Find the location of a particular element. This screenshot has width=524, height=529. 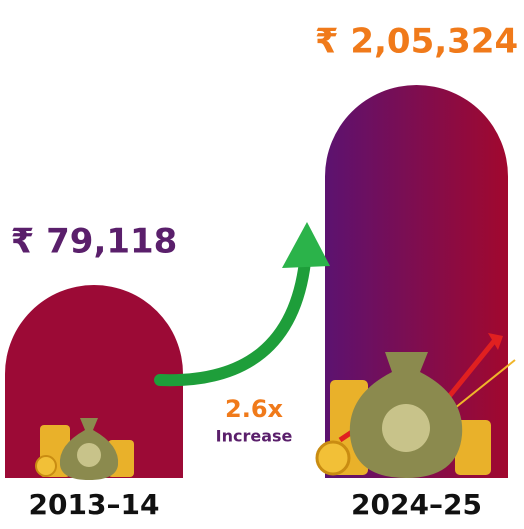

value-label: ₹ 79,118 is located at coordinates (94, 242).